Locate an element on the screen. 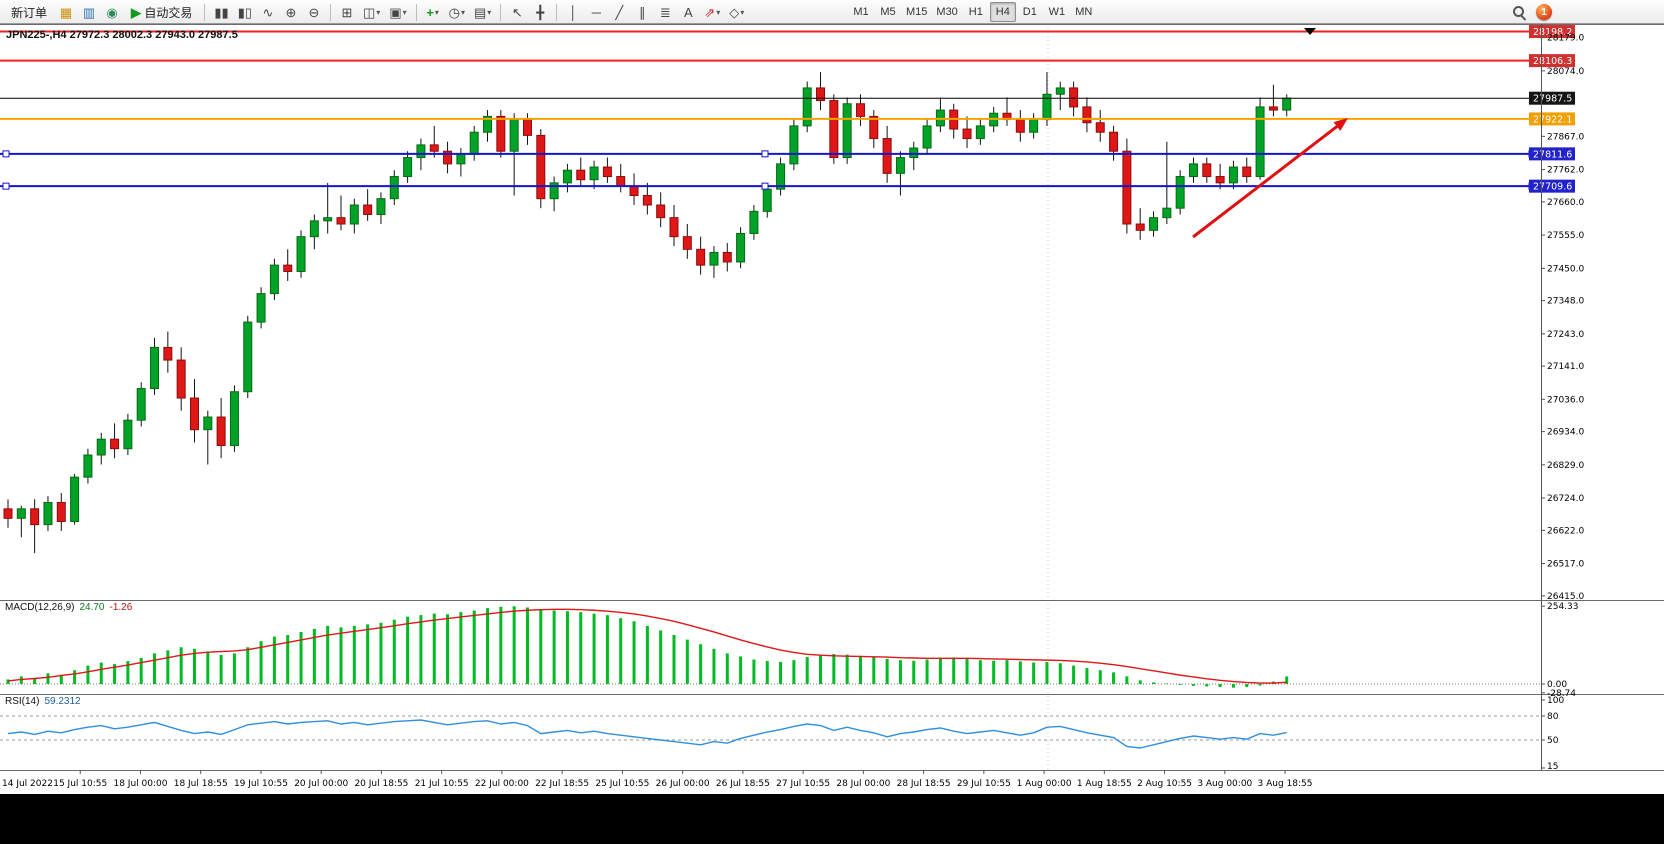 The image size is (1664, 844). svg-text: 80 is located at coordinates (1553, 717).